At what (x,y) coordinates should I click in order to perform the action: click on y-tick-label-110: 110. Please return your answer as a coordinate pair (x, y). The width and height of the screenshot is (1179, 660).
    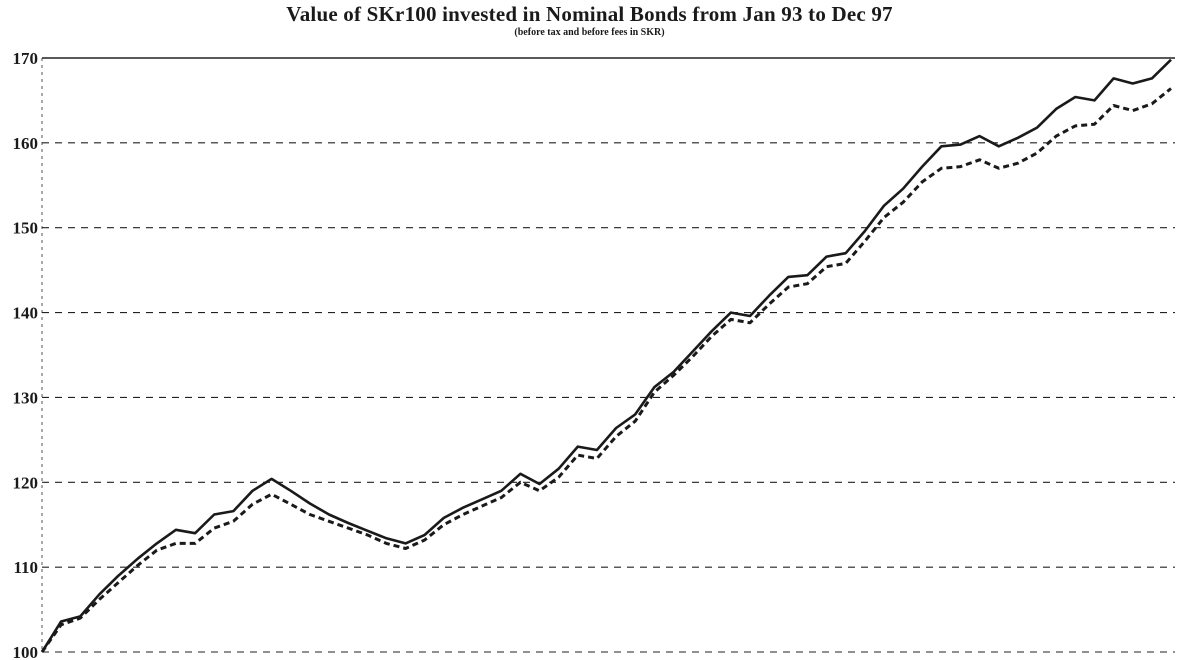
    Looking at the image, I should click on (25, 567).